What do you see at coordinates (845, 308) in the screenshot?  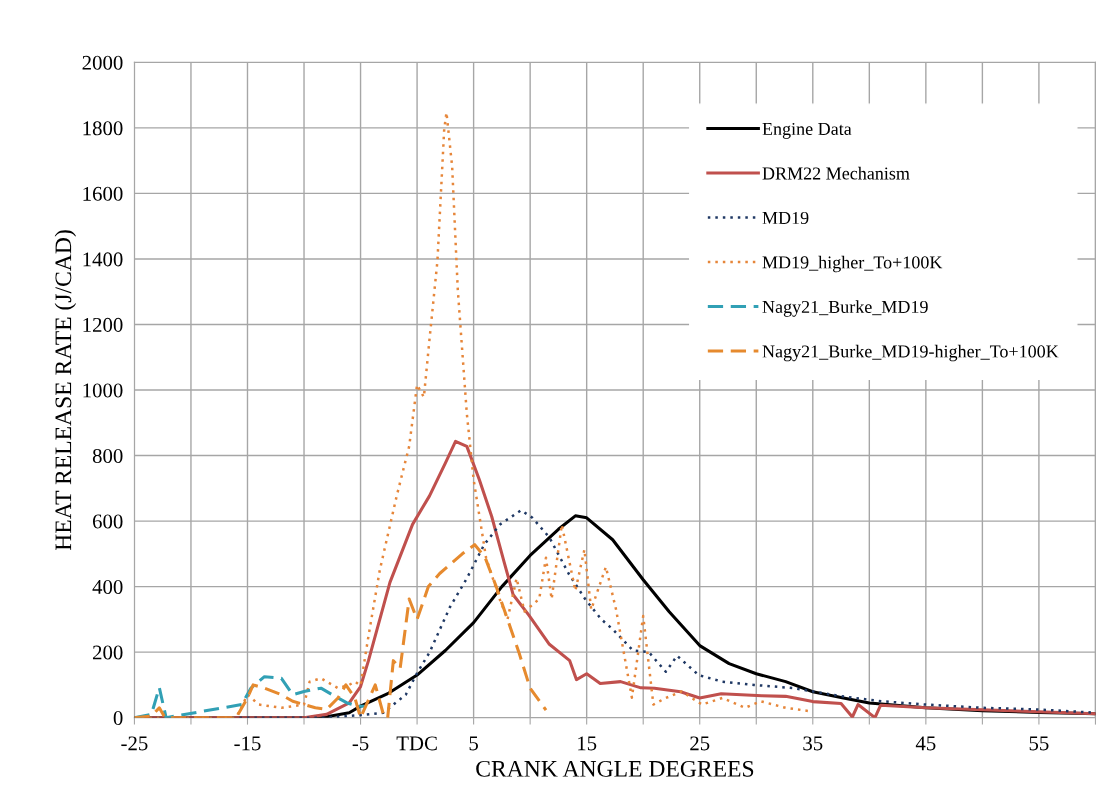 I see `legend-label: Nagy21_Burke_MD19` at bounding box center [845, 308].